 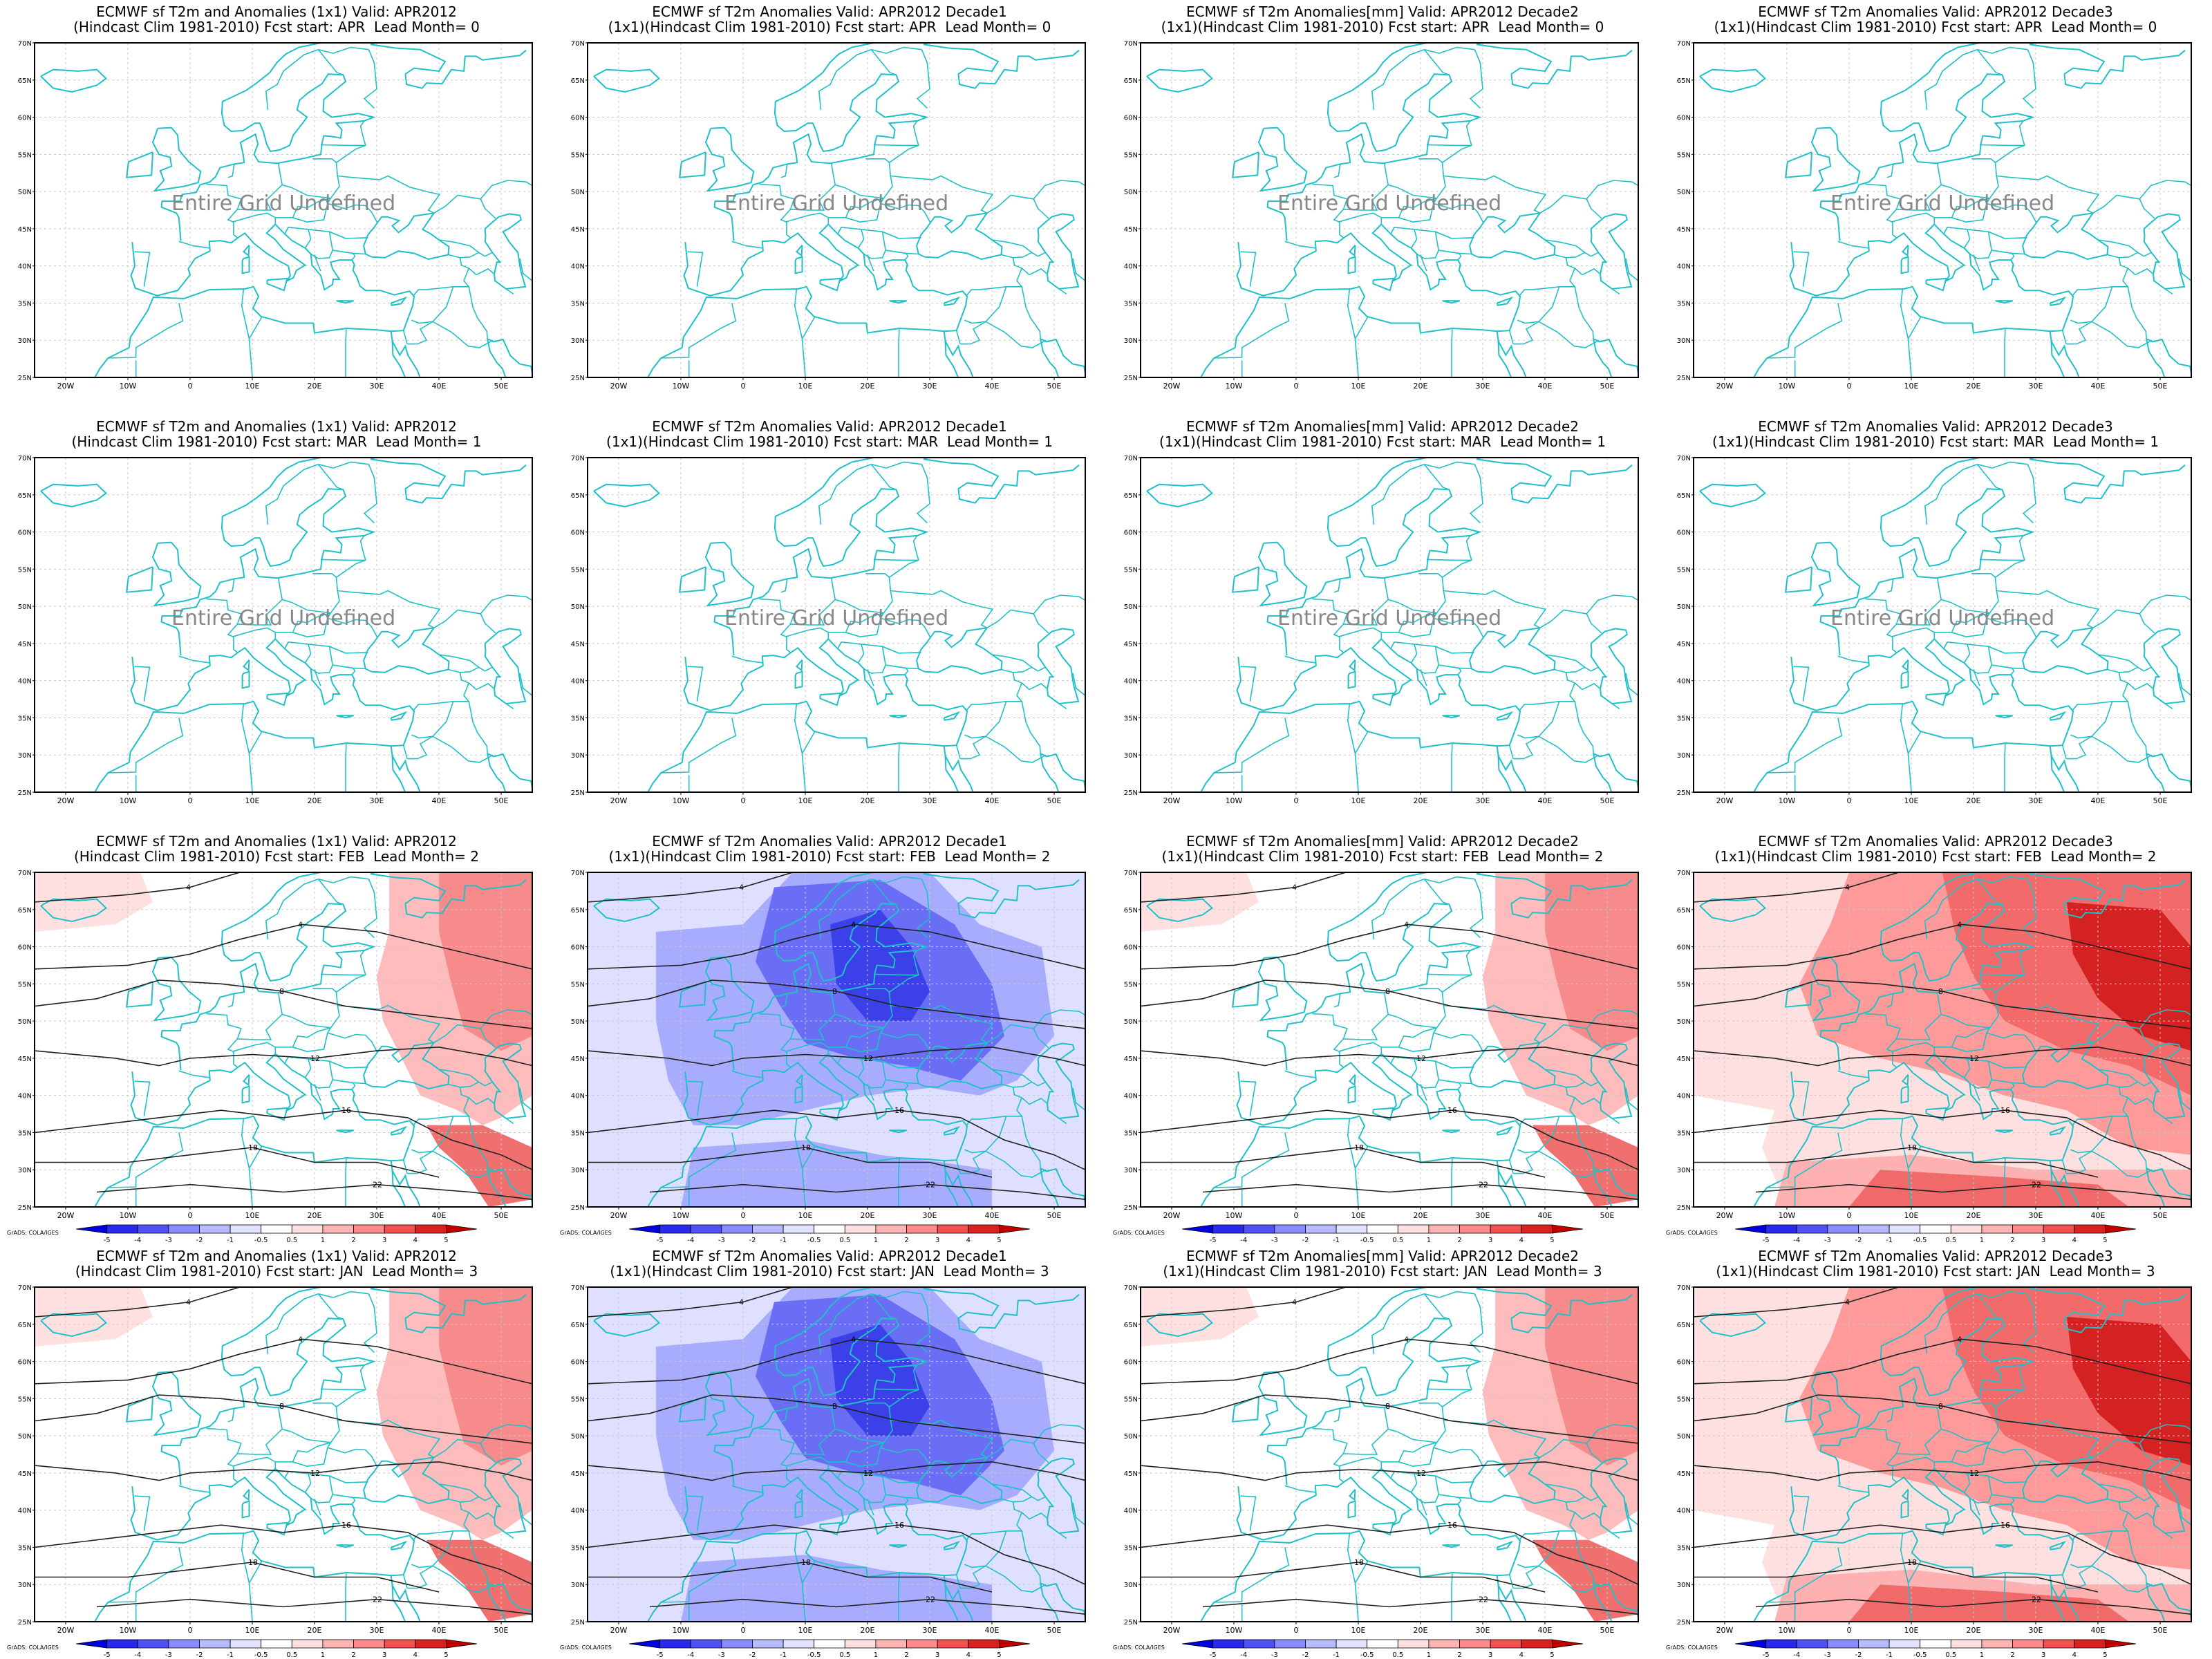 What do you see at coordinates (1274, 1241) in the screenshot?
I see `colorbar-tick-label: -3` at bounding box center [1274, 1241].